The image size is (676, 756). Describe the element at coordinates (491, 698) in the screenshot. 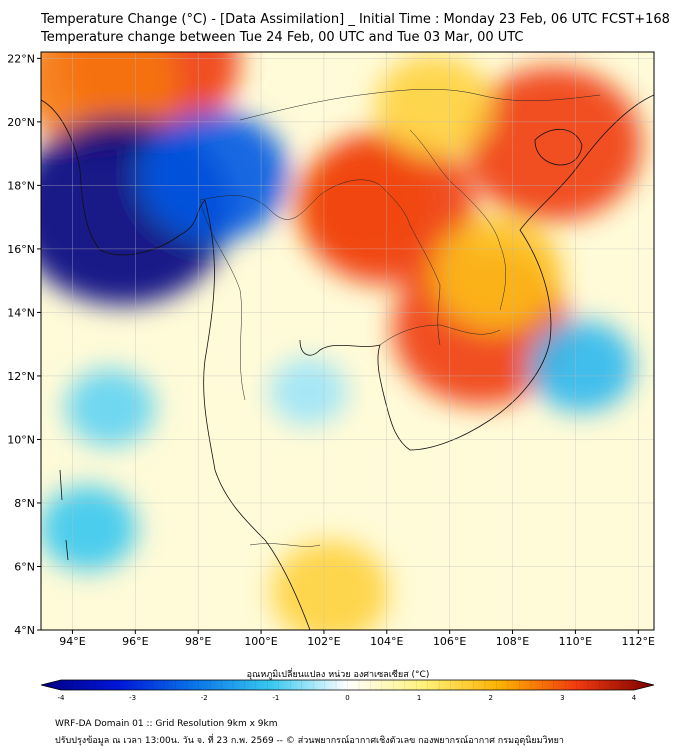

I see `colorbar-tick-label: 2` at that location.